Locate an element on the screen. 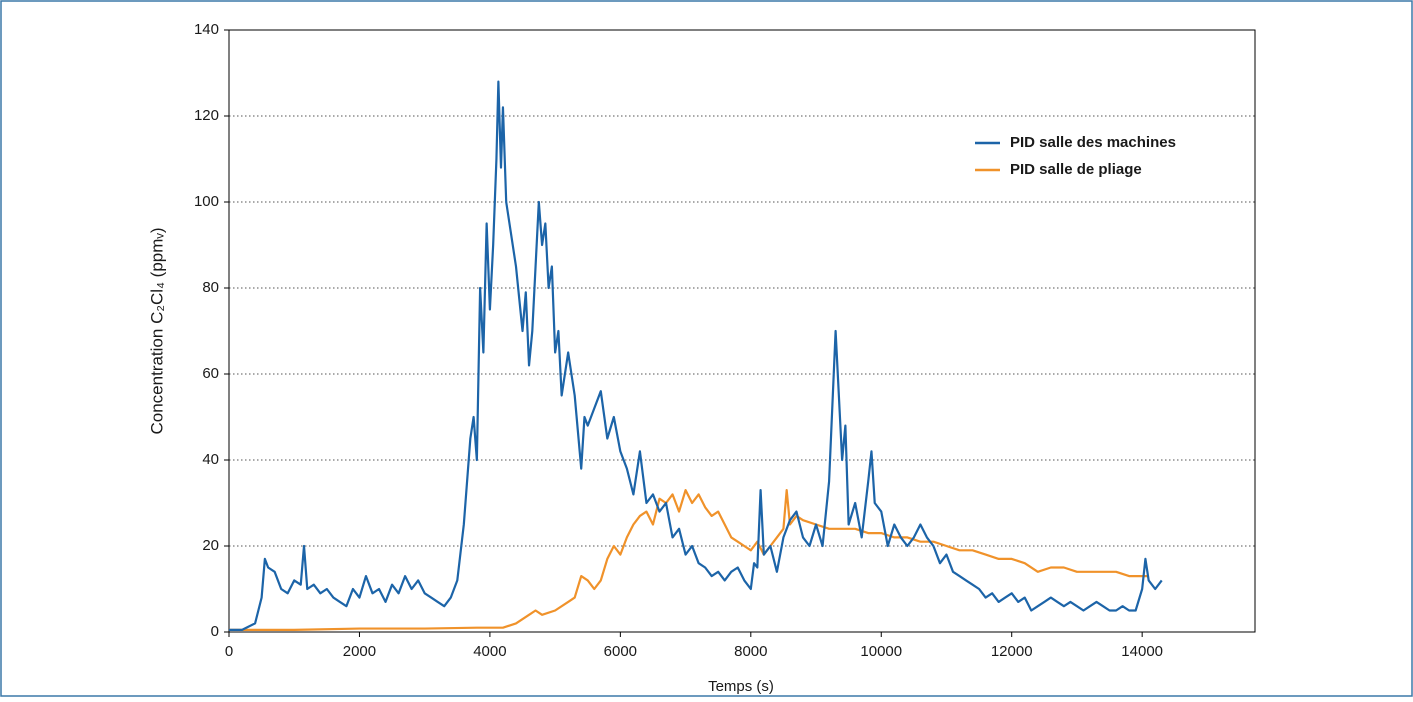 The width and height of the screenshot is (1413, 702). y-tick-label: 20 is located at coordinates (210, 545).